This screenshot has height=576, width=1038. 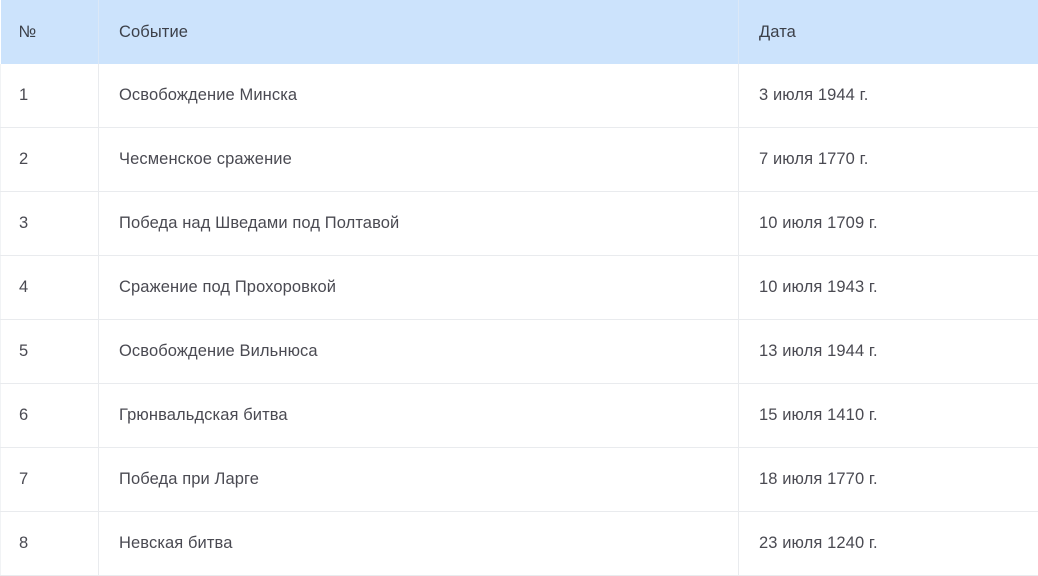 I want to click on cell-number: 2, so click(x=50, y=160).